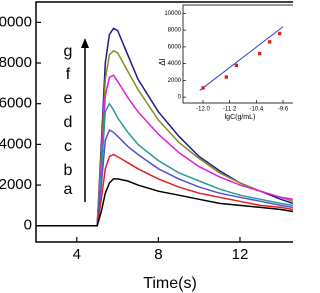 This screenshot has height=293, width=320. I want to click on inset-x-tick-label: -10.4, so click(256, 110).